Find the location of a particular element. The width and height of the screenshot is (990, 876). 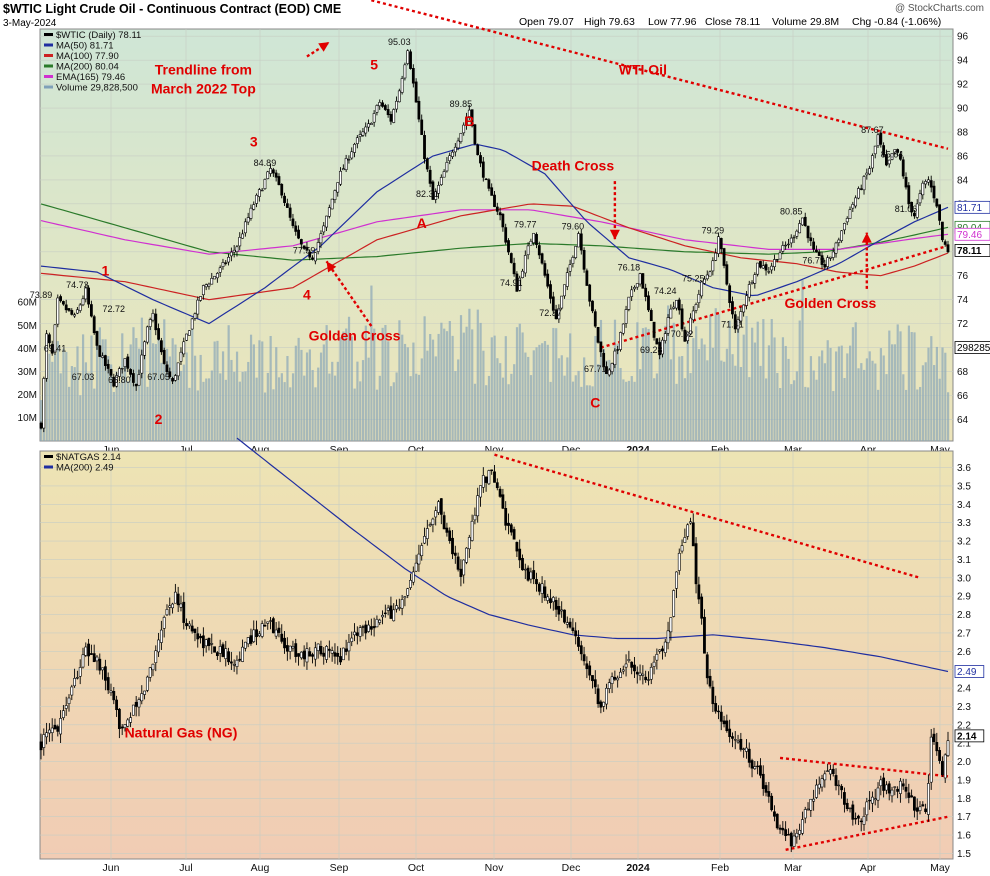

y-tick-label: 2.3 is located at coordinates (964, 707).